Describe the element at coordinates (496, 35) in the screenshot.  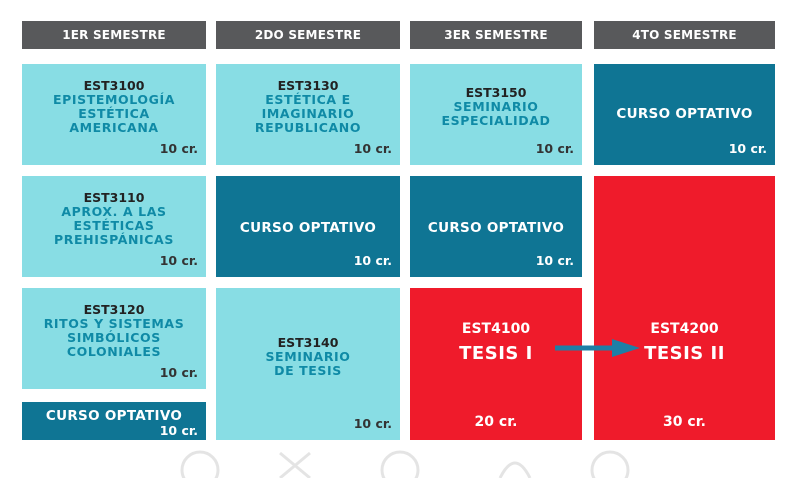
I see `header-3er-semestre: 3ER SEMESTRE` at that location.